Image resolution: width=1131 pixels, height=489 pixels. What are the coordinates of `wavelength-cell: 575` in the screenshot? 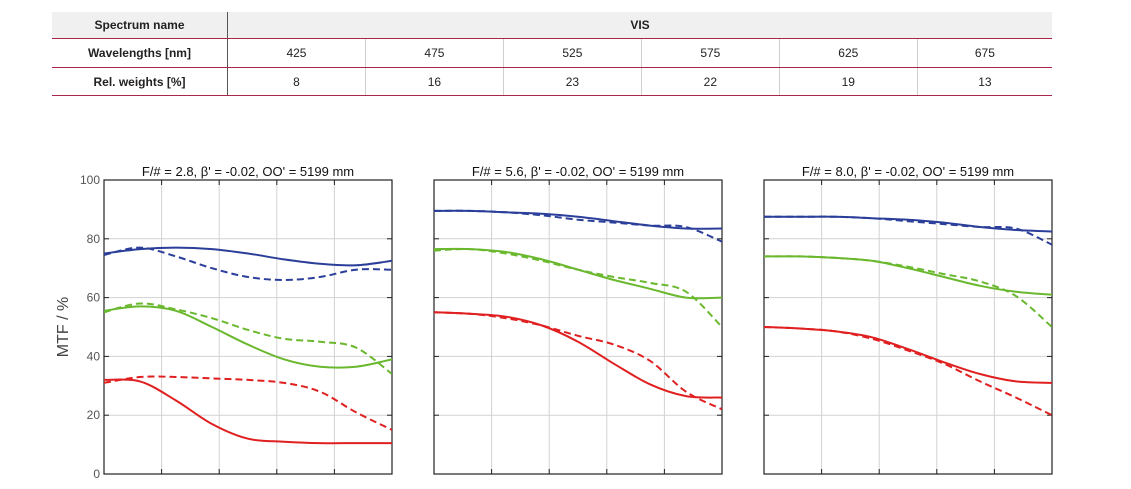 It's located at (710, 53).